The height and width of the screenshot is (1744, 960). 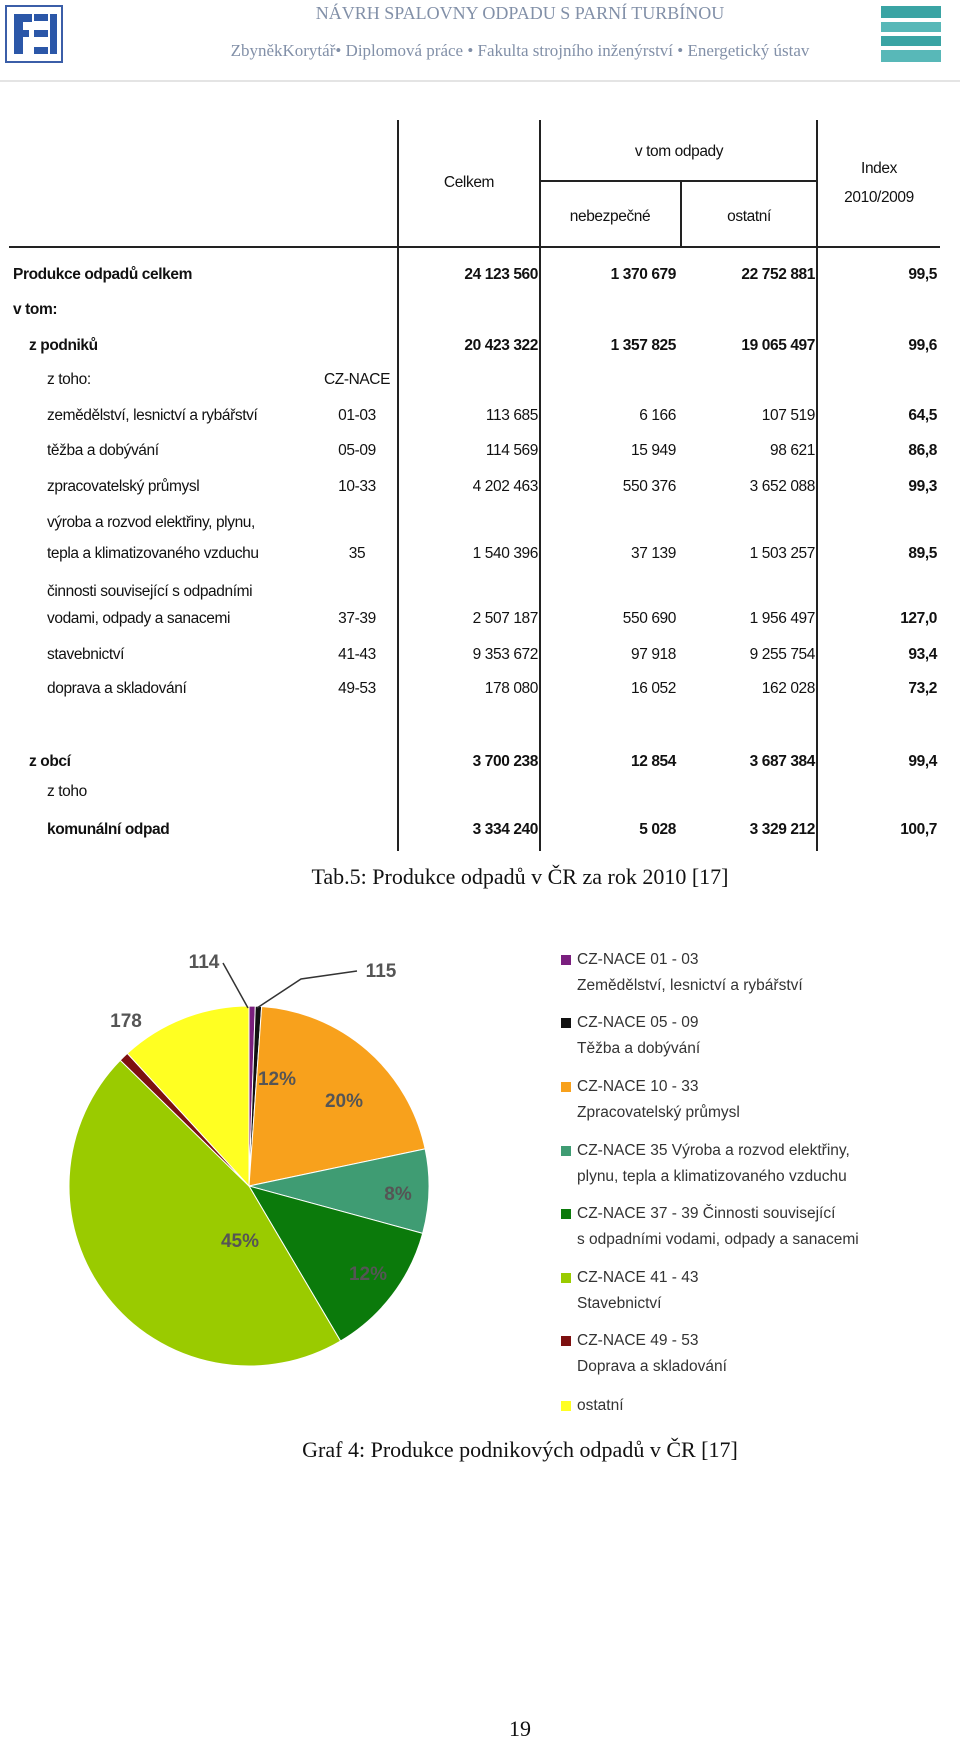 I want to click on legend-label: CZ-NACE 05 - 09, so click(x=637, y=1022).